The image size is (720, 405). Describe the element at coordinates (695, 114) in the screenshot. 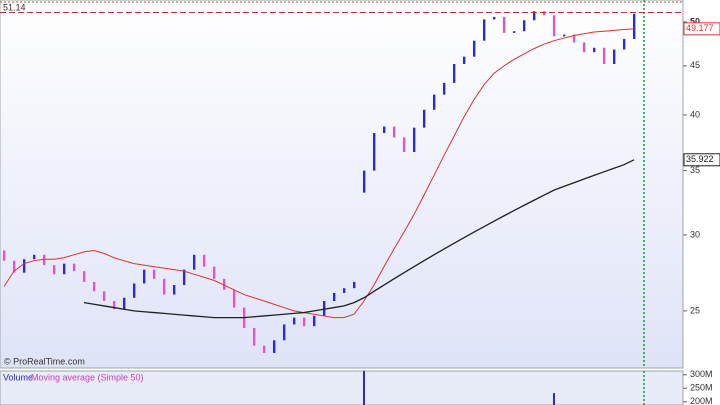

I see `y-tick-label: 40` at that location.